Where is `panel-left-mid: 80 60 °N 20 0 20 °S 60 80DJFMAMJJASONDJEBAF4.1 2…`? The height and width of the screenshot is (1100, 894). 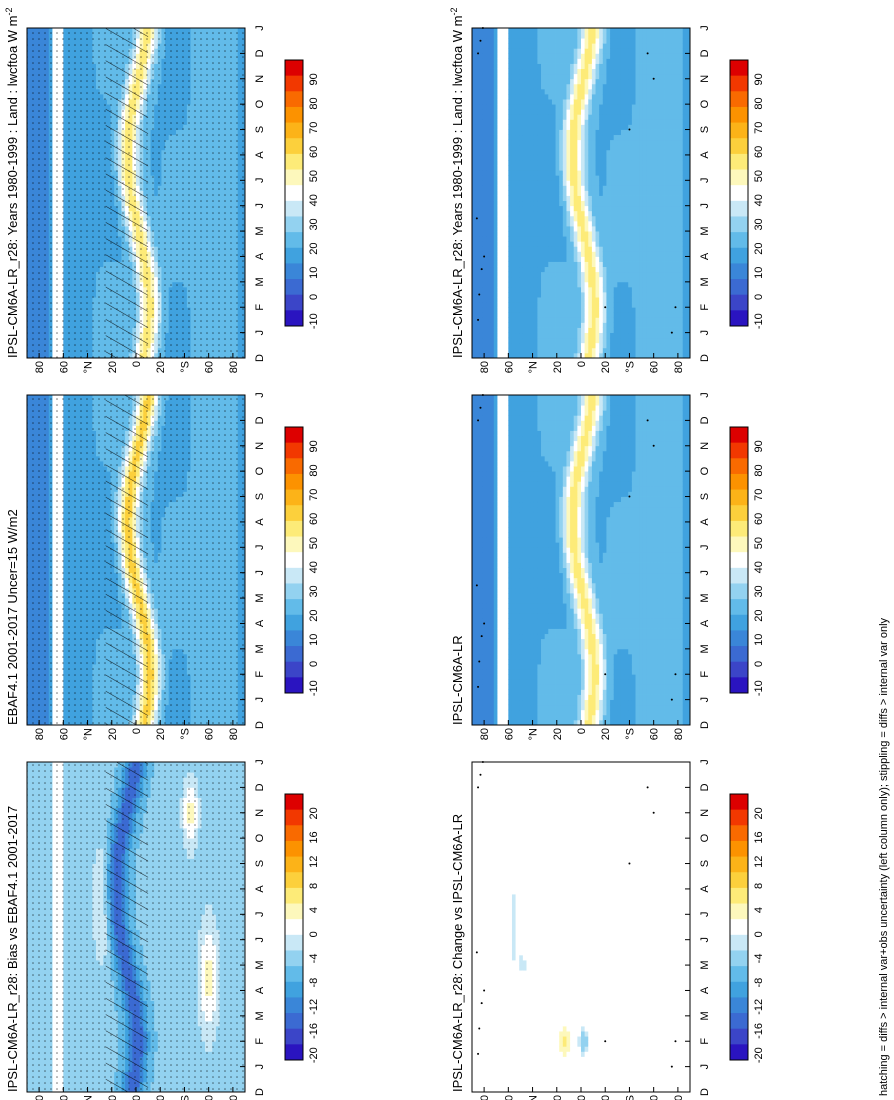
panel-left-mid: 80 60 °N 20 0 20 °S 60 80DJFMAMJJASONDJEBAF4.1 2… is located at coordinates (162, 566).